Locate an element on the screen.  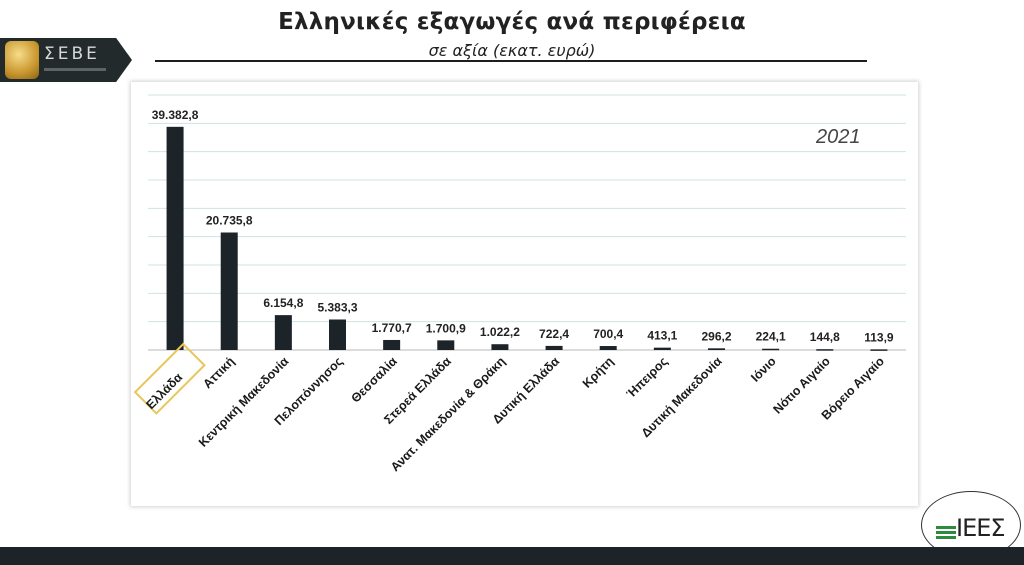
footer-bar is located at coordinates (512, 556).